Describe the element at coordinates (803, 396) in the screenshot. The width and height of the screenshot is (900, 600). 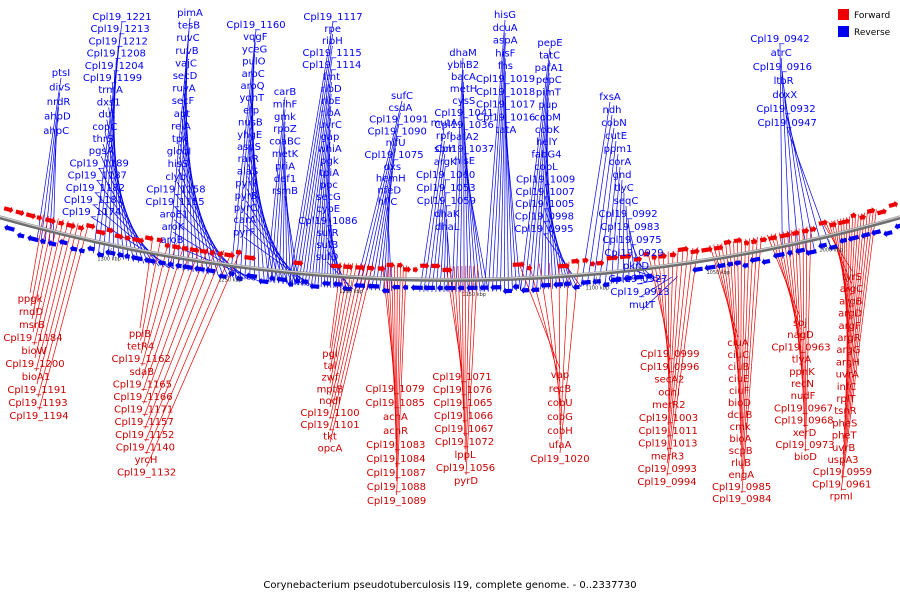
I see `forward-gene-label: nudF` at that location.